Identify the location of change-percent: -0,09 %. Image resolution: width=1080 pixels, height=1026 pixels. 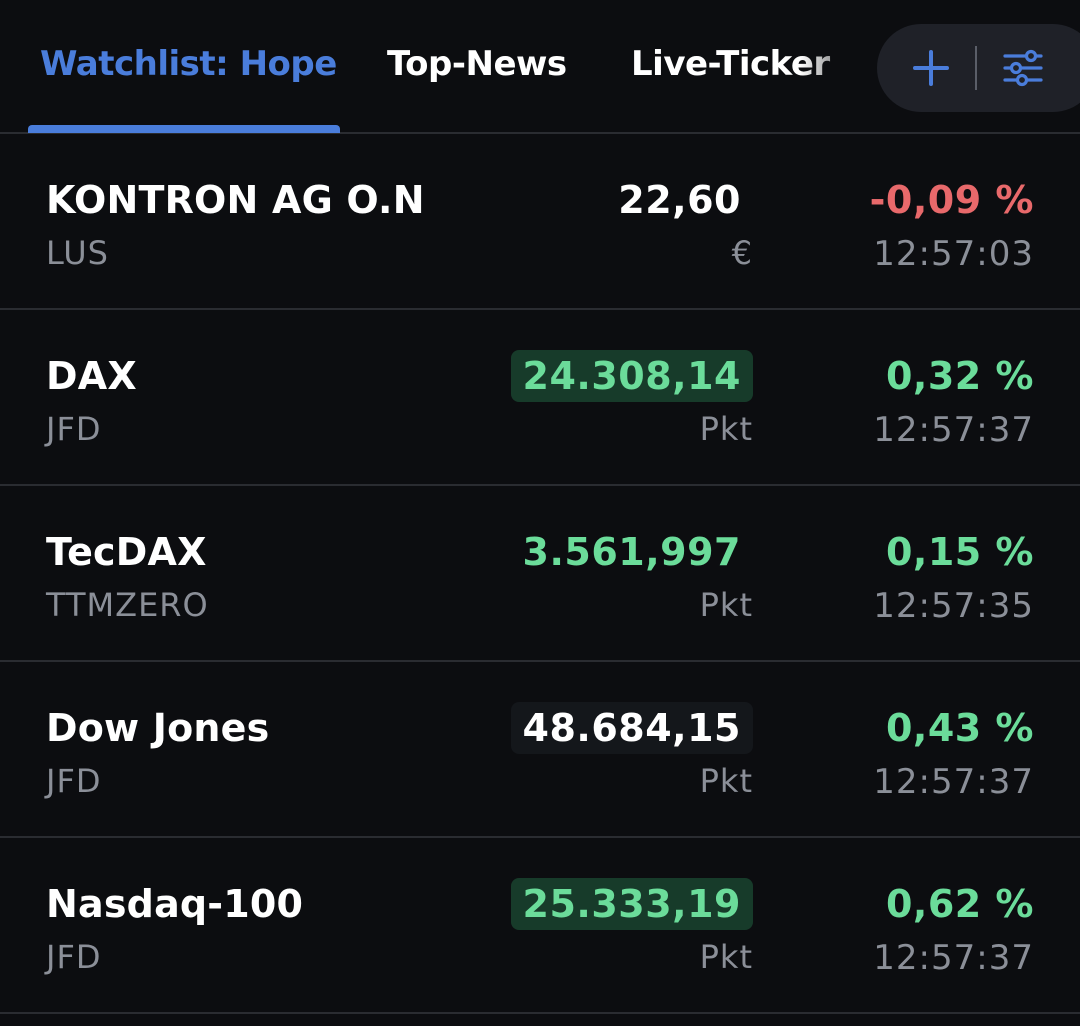
(951, 200).